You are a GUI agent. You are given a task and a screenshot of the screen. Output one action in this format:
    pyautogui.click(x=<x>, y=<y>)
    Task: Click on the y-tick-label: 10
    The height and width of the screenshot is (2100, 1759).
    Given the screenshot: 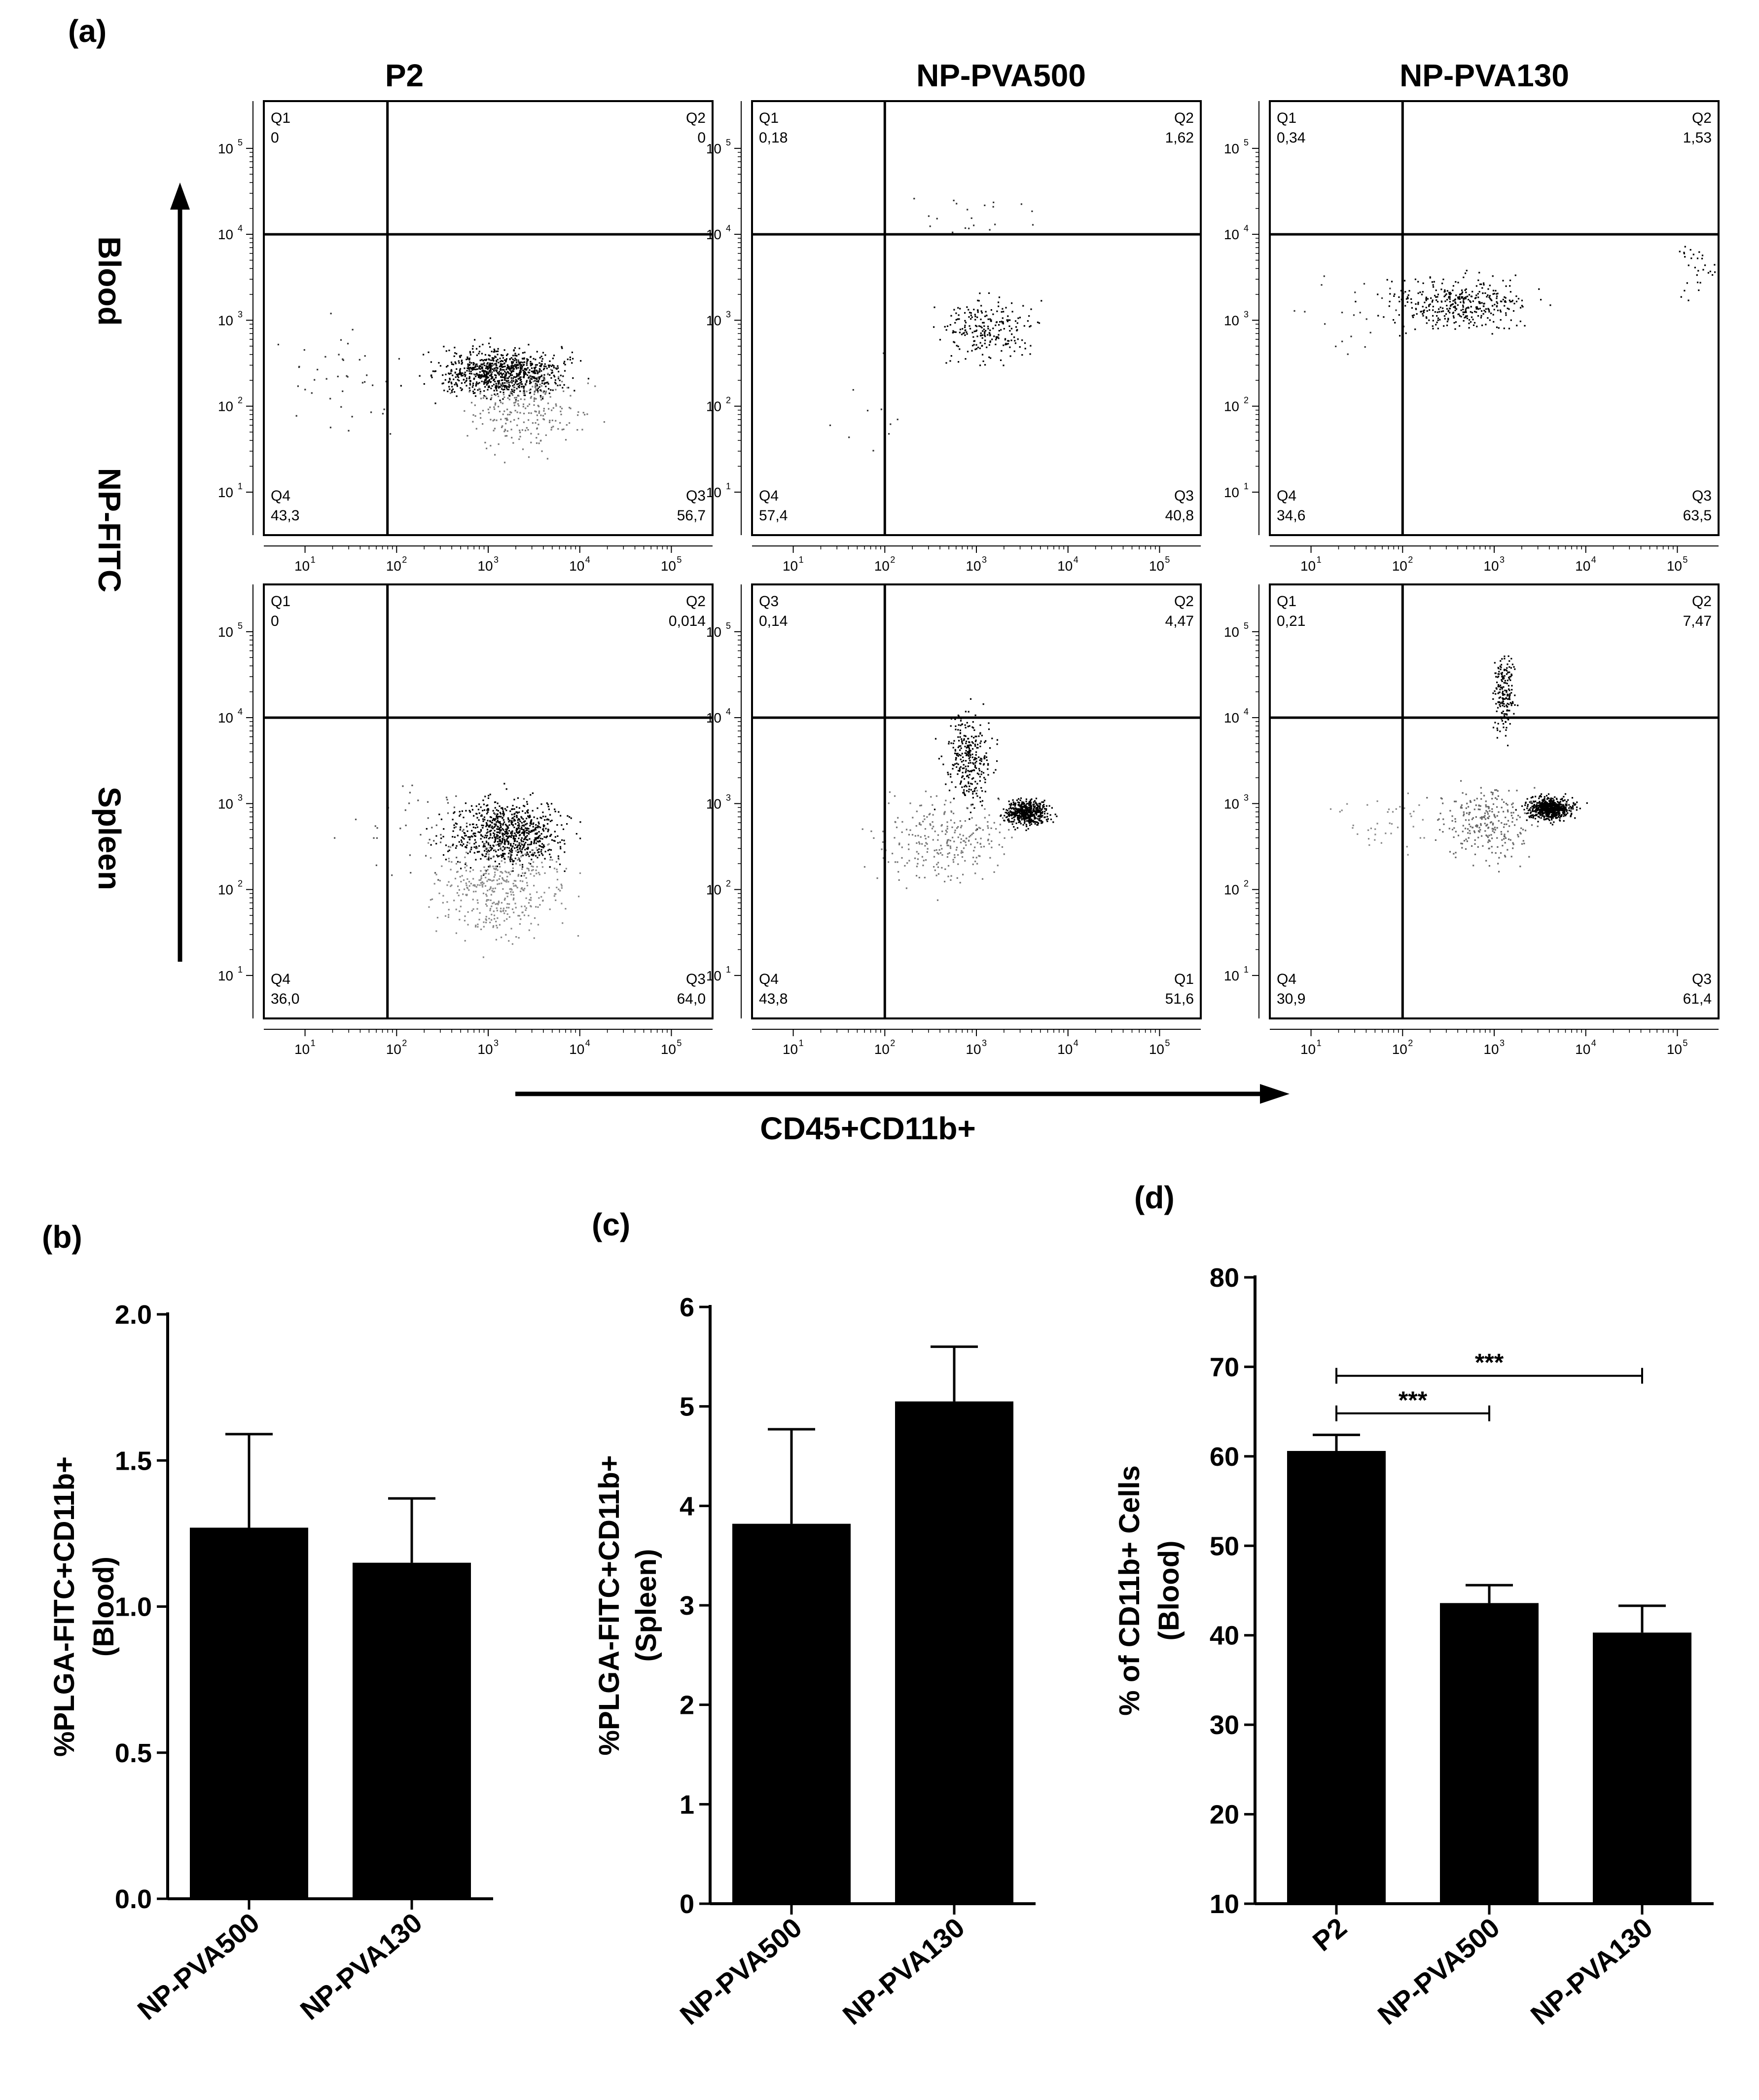 What is the action you would take?
    pyautogui.click(x=713, y=148)
    